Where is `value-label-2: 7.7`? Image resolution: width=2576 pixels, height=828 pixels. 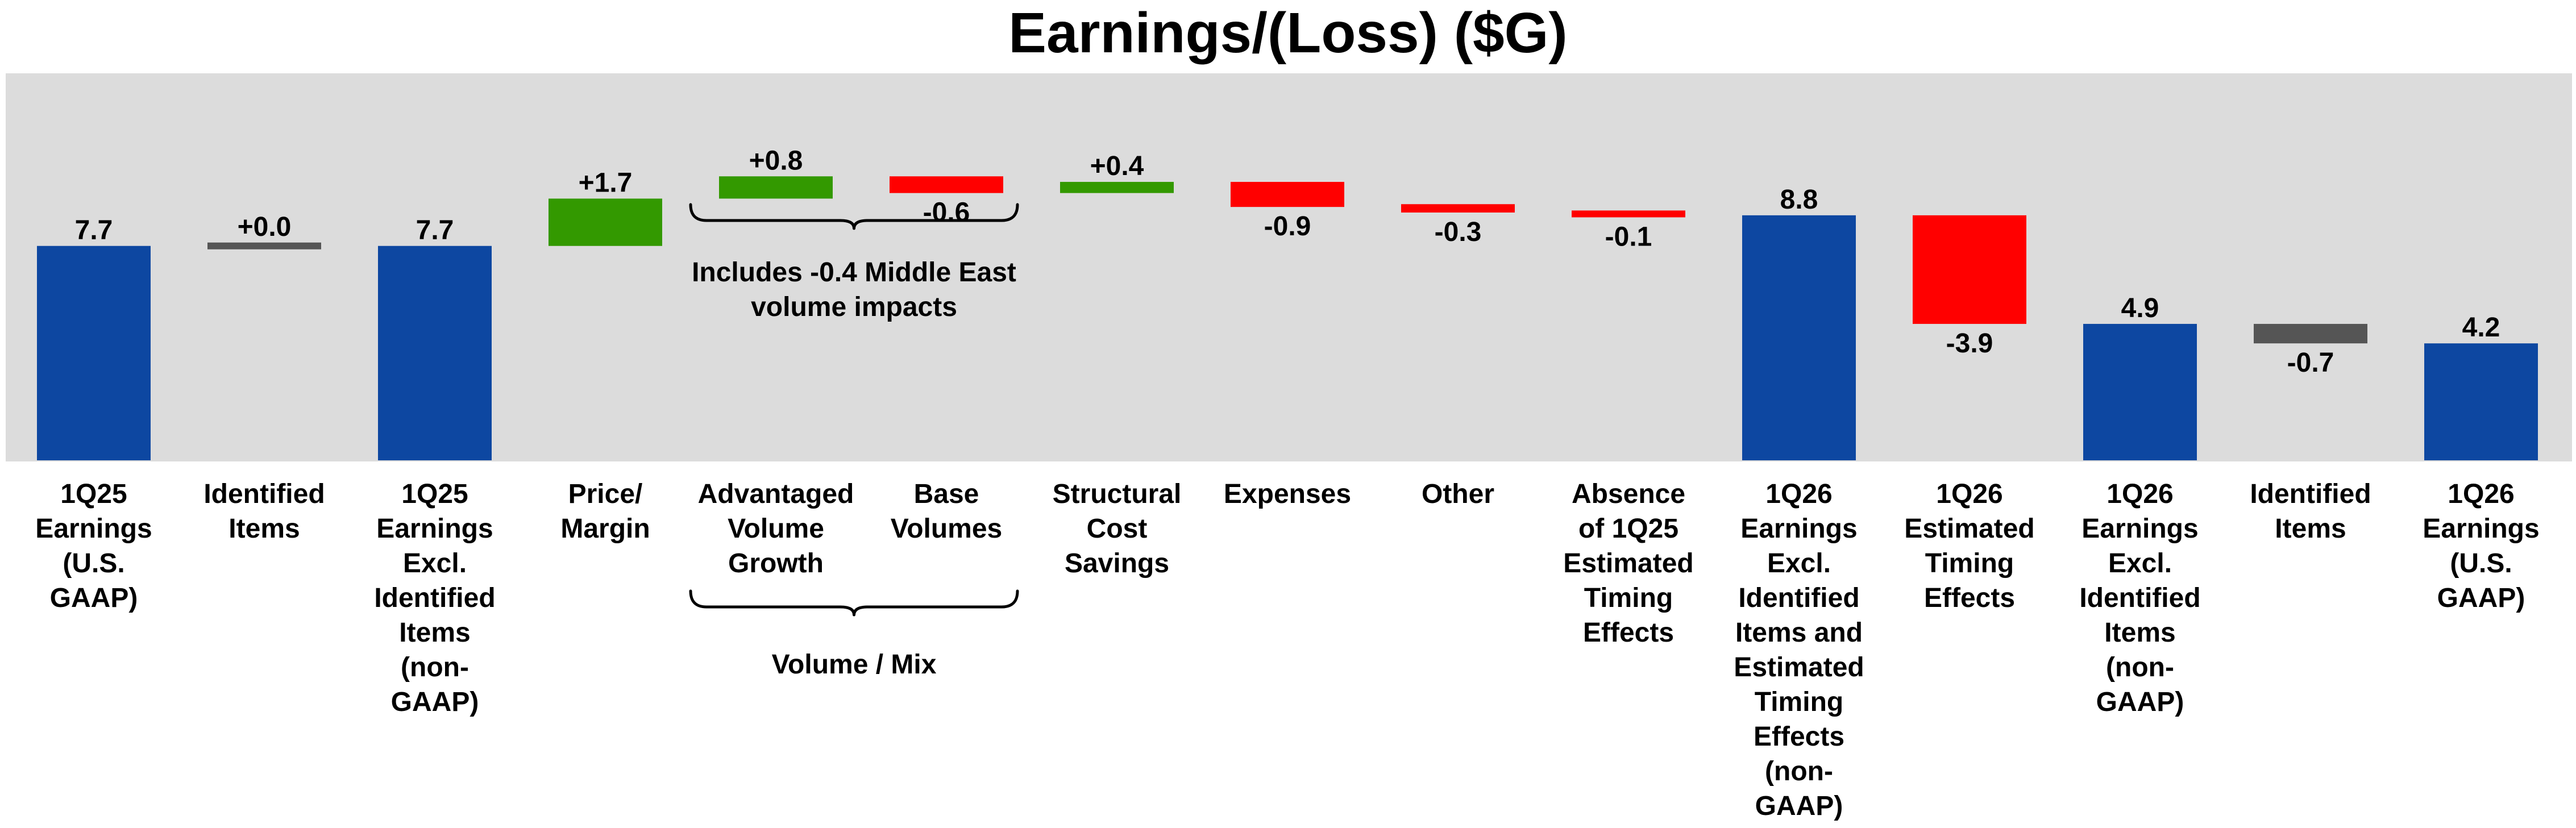
value-label-2: 7.7 is located at coordinates (435, 230).